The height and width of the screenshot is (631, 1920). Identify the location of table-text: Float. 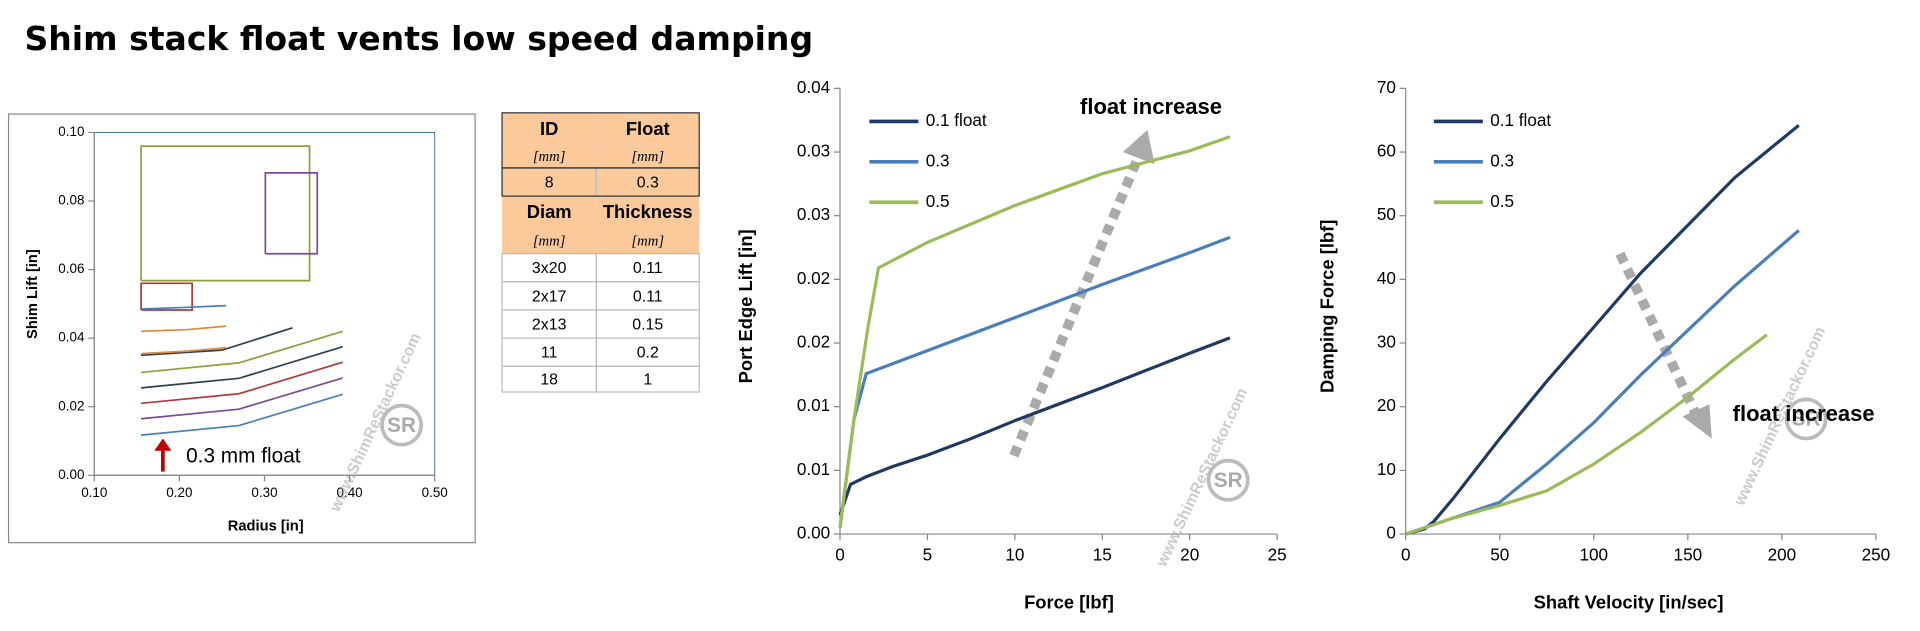
(648, 128).